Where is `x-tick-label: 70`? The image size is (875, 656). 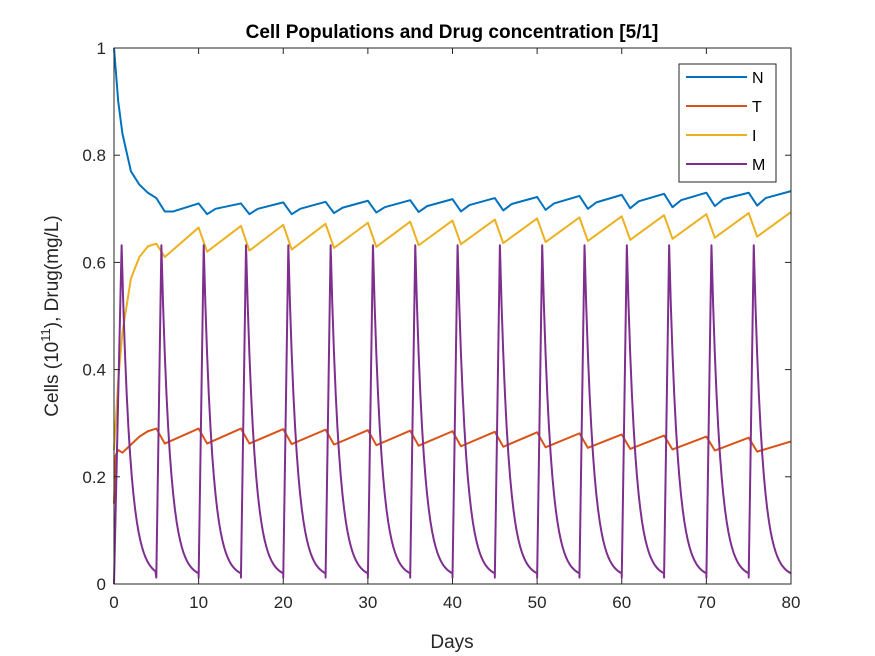
x-tick-label: 70 is located at coordinates (706, 602).